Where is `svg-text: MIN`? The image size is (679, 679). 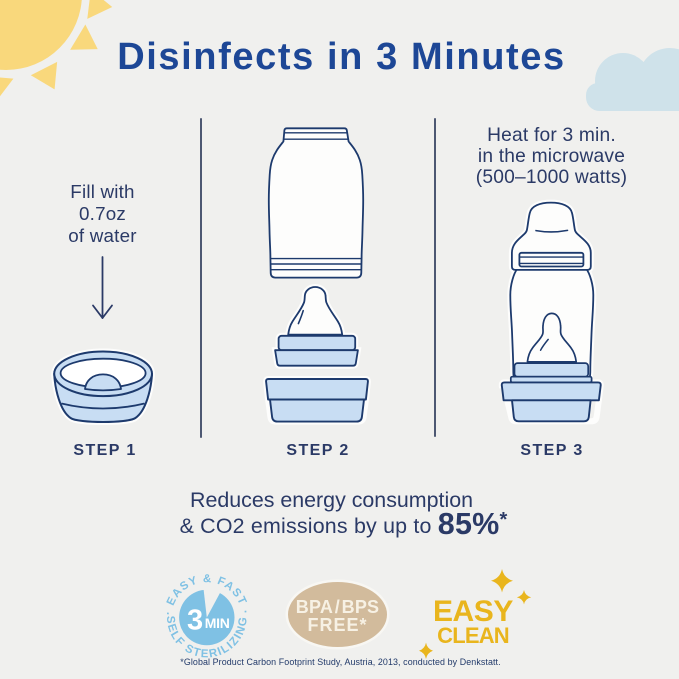
svg-text: MIN is located at coordinates (217, 623).